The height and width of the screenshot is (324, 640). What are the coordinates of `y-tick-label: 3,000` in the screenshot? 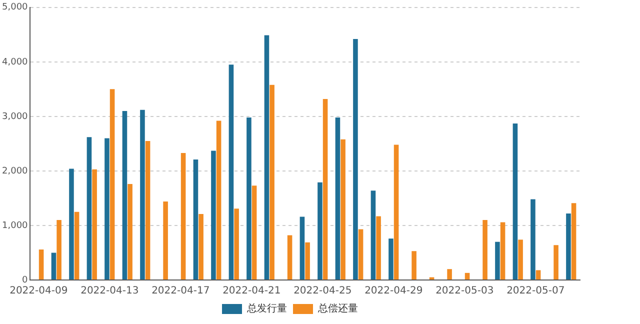 It's located at (15, 117).